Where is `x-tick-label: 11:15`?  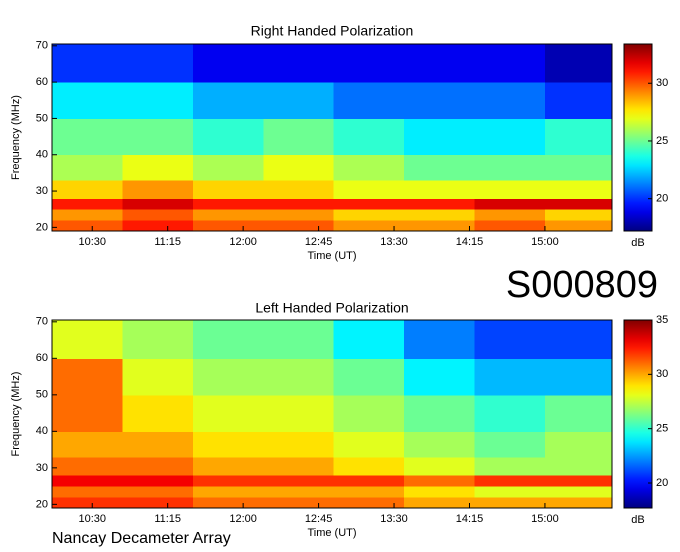 x-tick-label: 11:15 is located at coordinates (167, 519).